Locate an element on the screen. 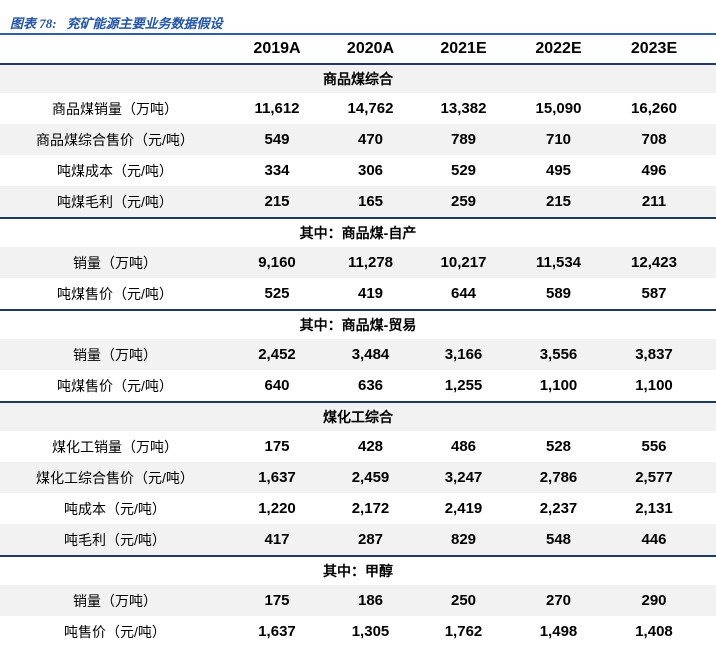 The width and height of the screenshot is (716, 647). cell-value: 1,305 is located at coordinates (370, 631).